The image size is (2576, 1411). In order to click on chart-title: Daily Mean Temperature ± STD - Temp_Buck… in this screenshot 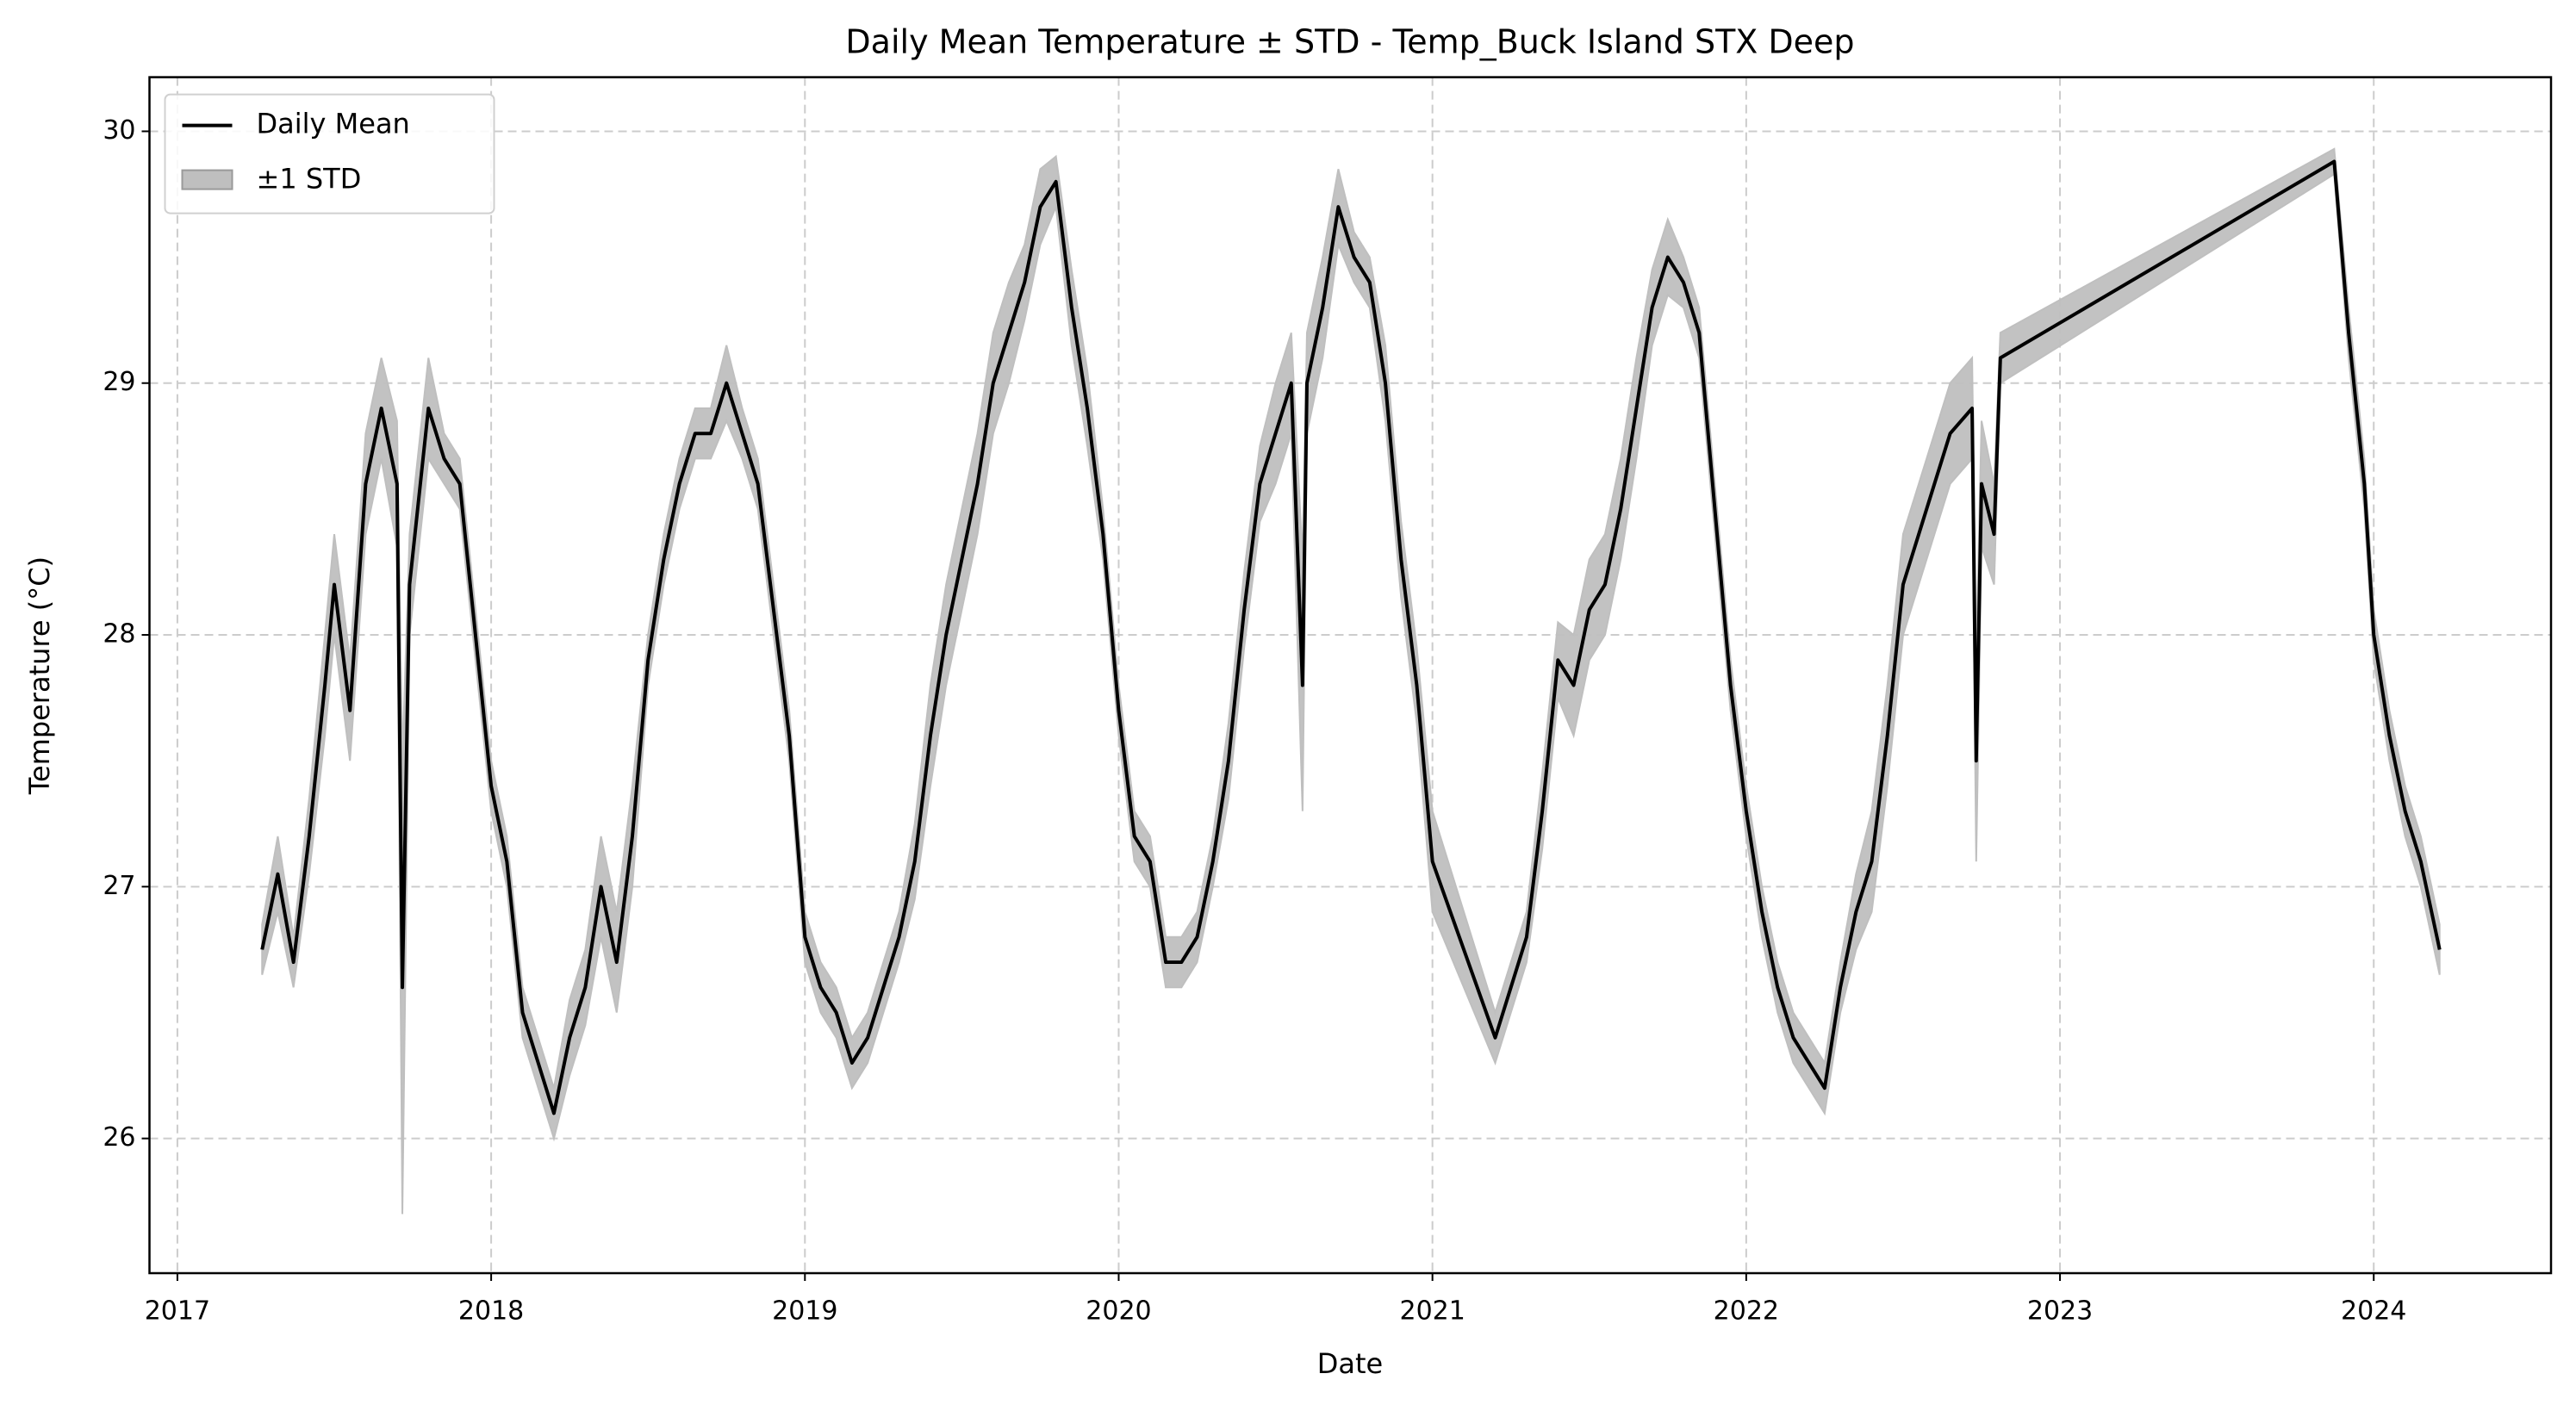, I will do `click(1350, 42)`.